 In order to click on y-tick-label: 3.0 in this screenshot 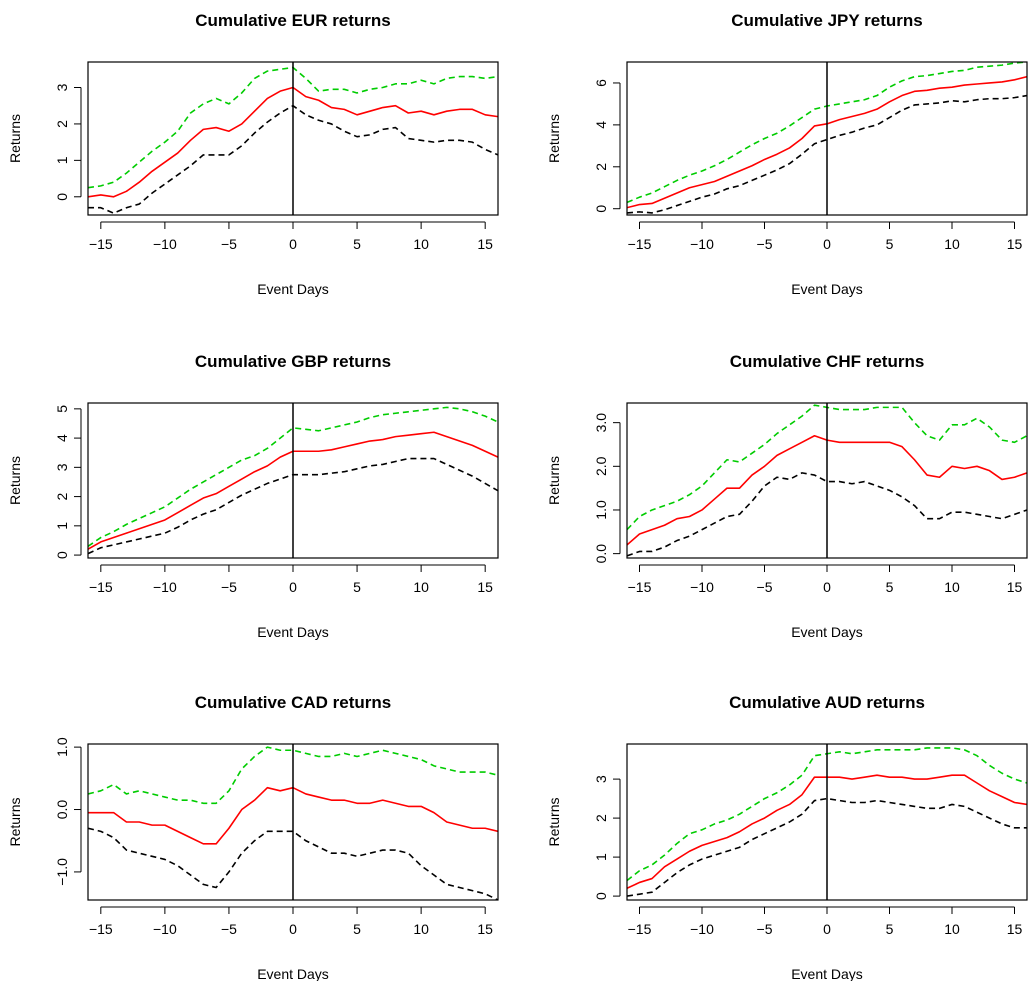, I will do `click(601, 423)`.